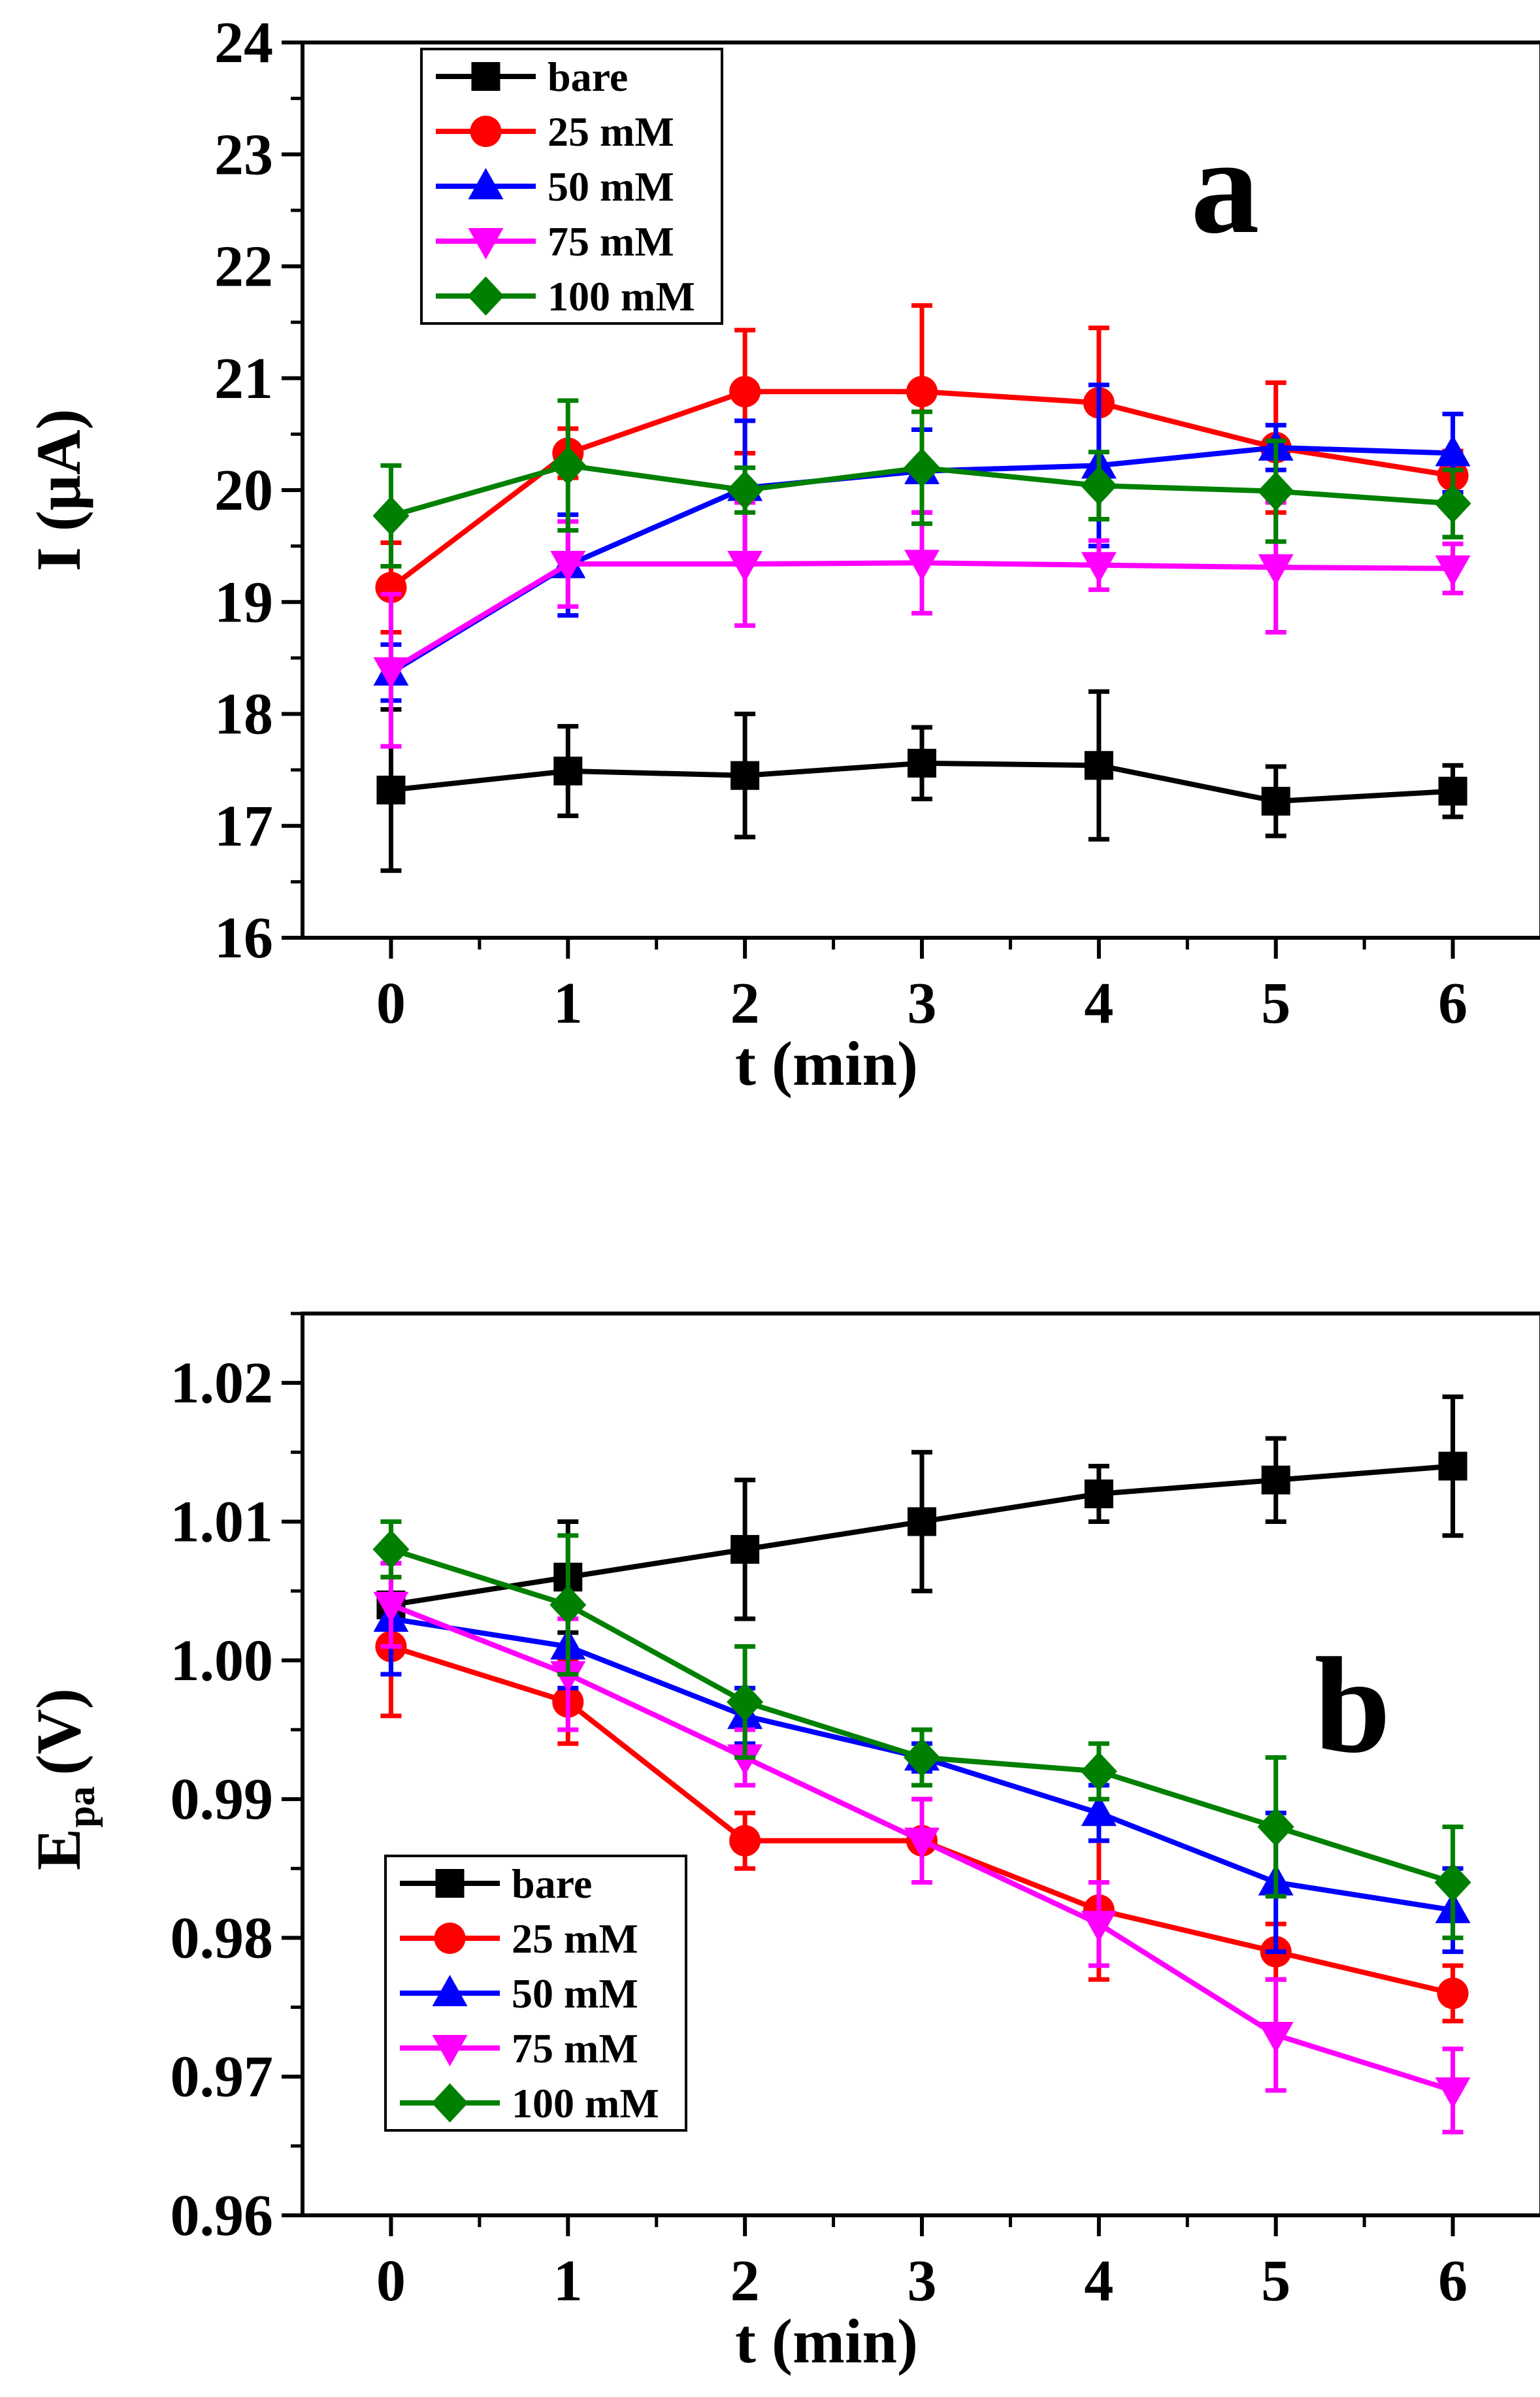  I want to click on y-axis-label-main: E, so click(58, 1849).